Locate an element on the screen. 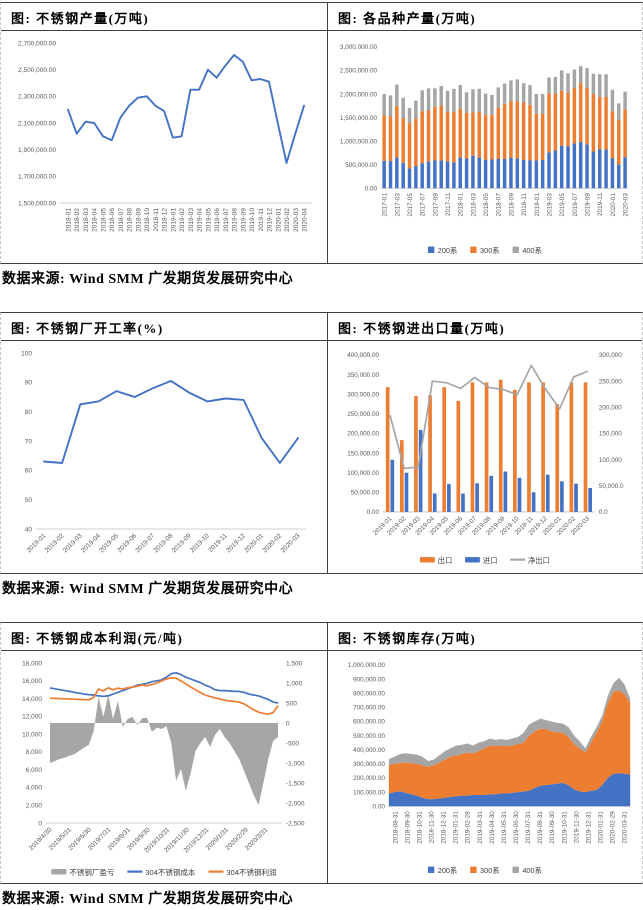 The height and width of the screenshot is (910, 643). svg-text: 2019-07 is located at coordinates (575, 205).